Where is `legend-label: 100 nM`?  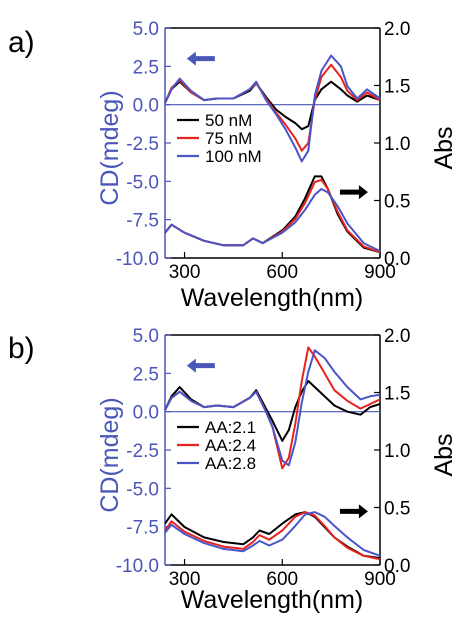 legend-label: 100 nM is located at coordinates (233, 156).